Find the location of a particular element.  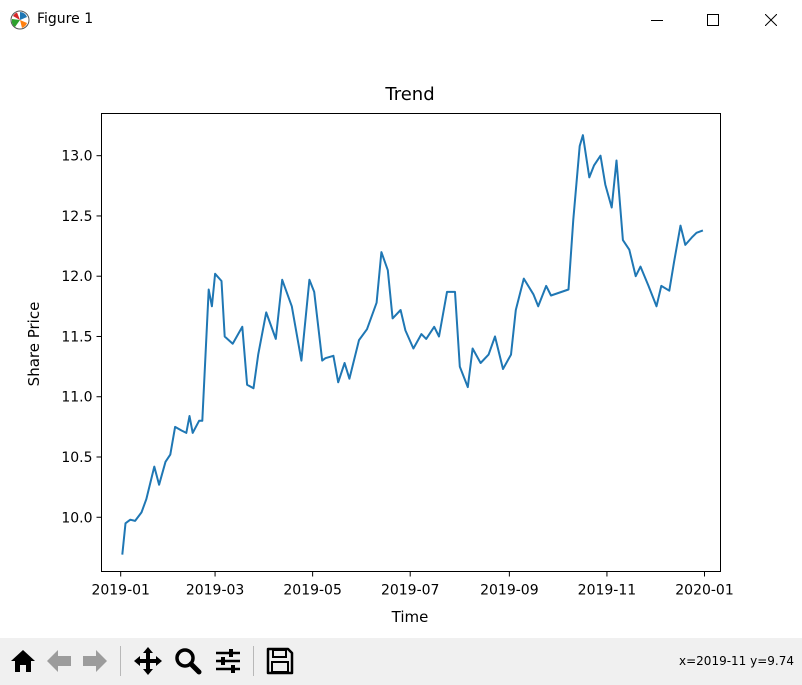

y-tick-label: 10.0 is located at coordinates (76, 518).